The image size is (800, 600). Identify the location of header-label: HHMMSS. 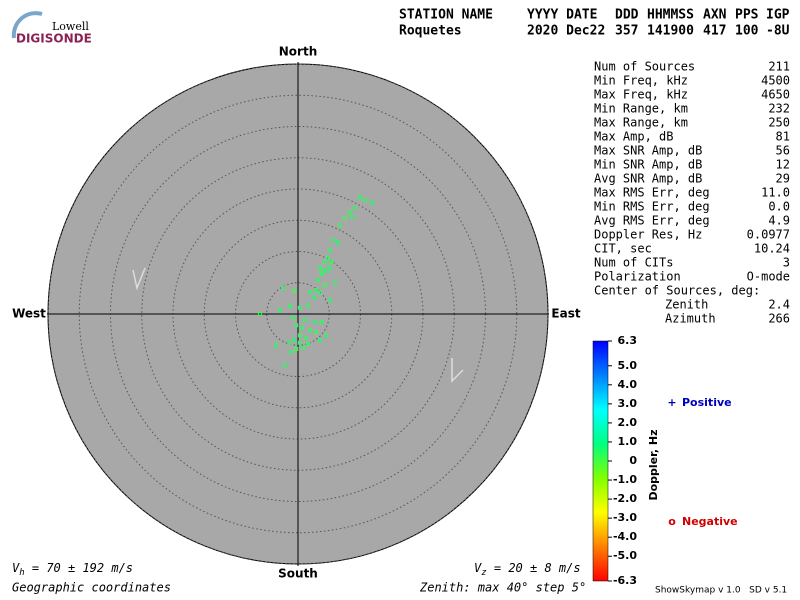
(670, 15).